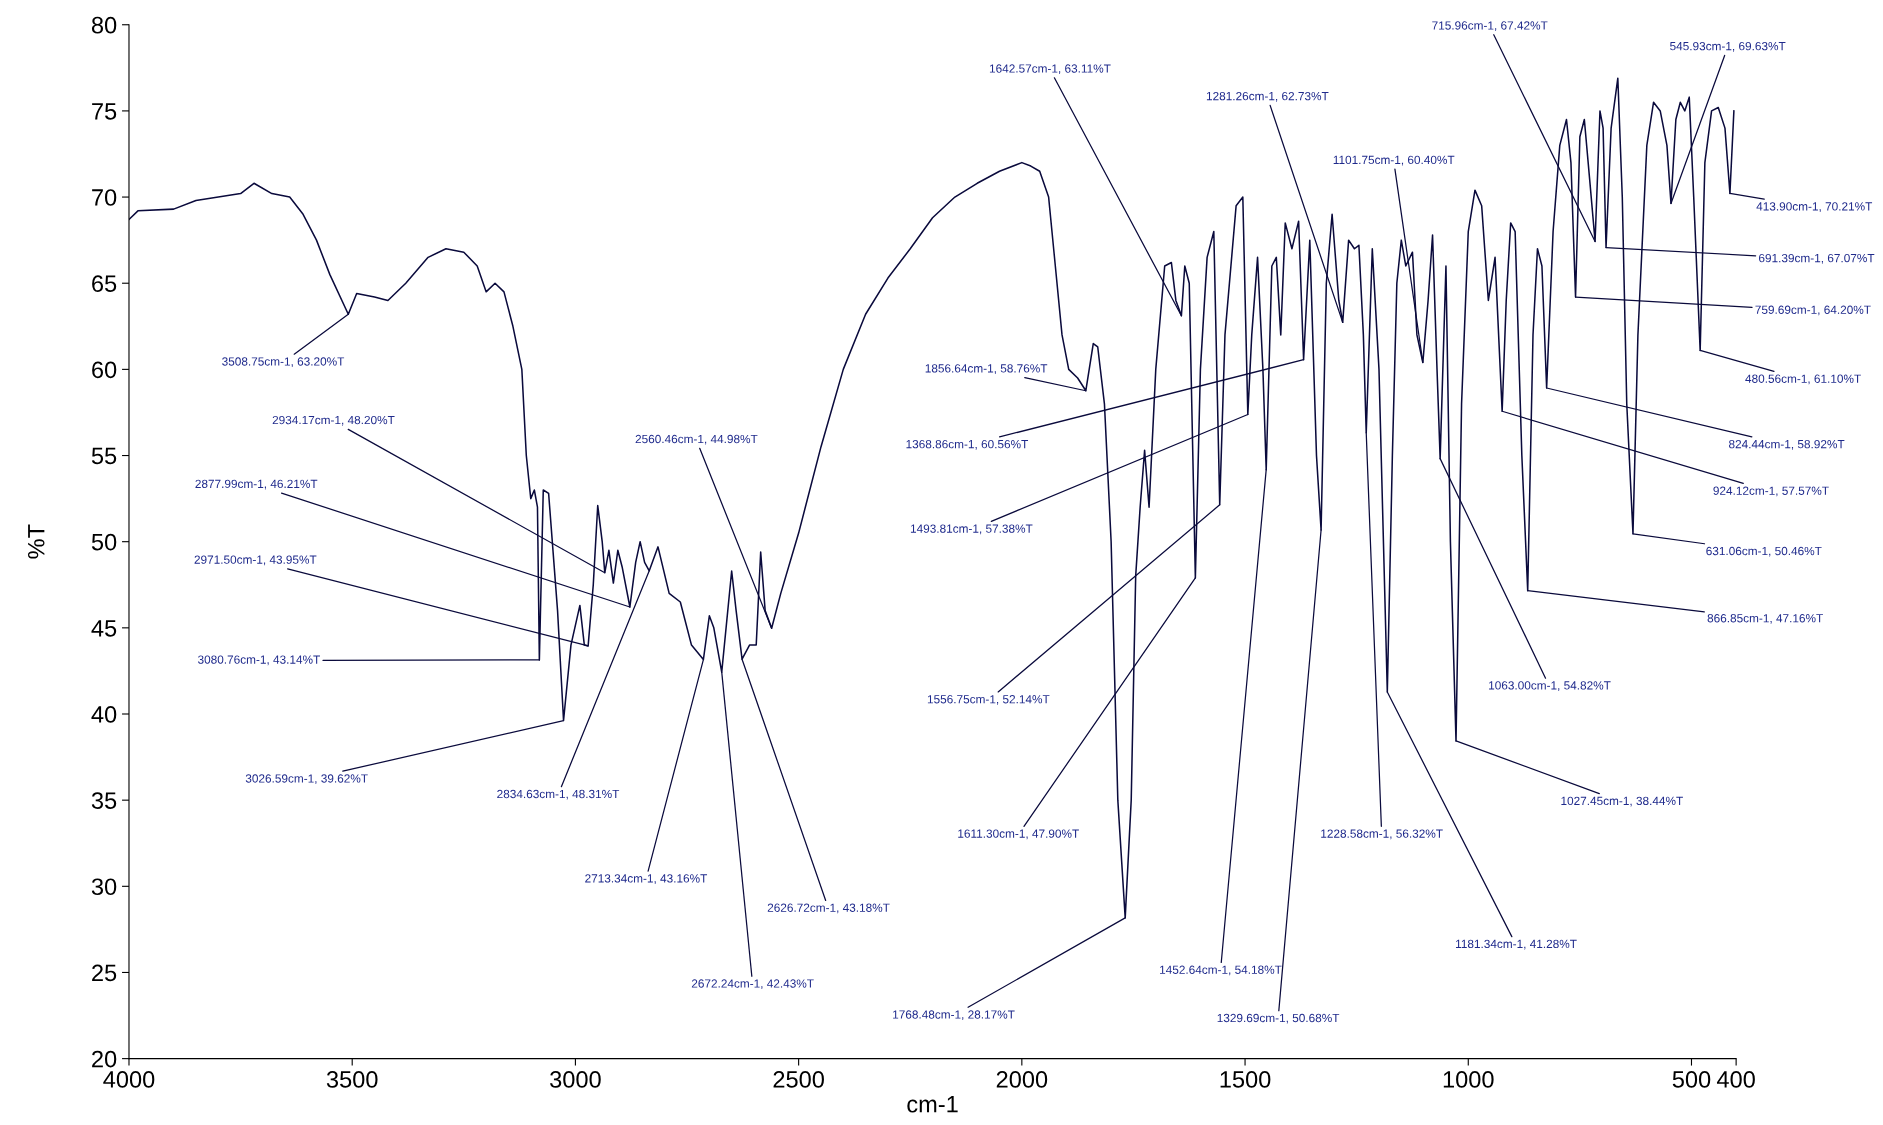 The width and height of the screenshot is (1883, 1125). What do you see at coordinates (575, 1079) in the screenshot?
I see `x-tick-label: 3000` at bounding box center [575, 1079].